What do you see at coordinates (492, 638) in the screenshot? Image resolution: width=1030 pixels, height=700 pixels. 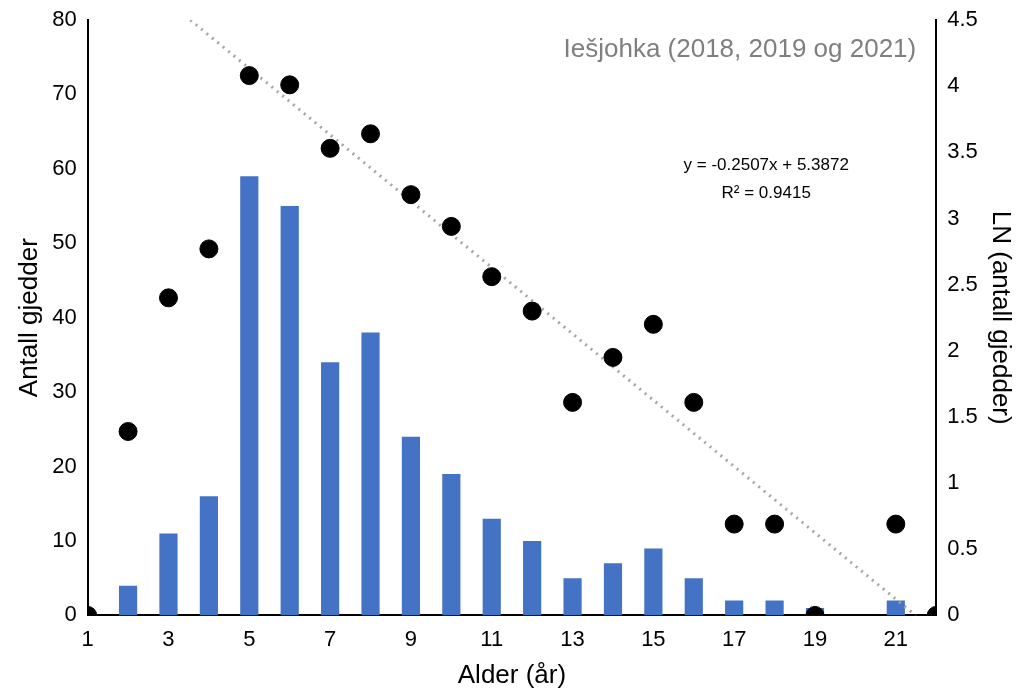 I see `x-tick-label: 11` at bounding box center [492, 638].